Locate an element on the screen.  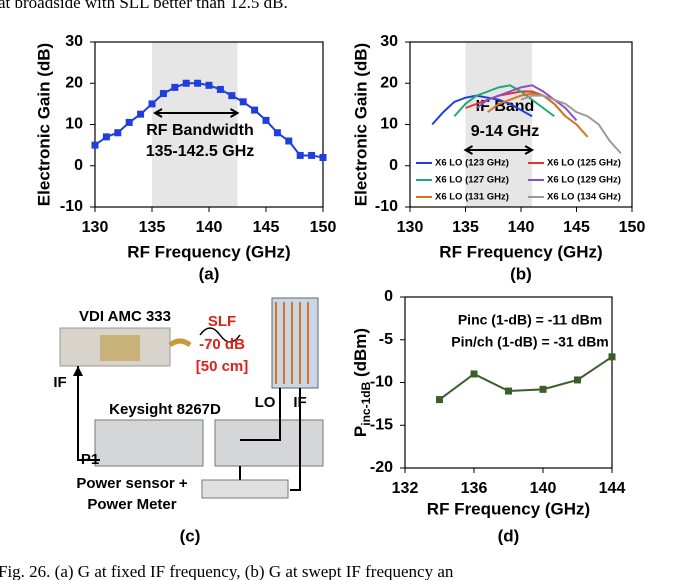
annotation: 9-14 GHz is located at coordinates (505, 131).